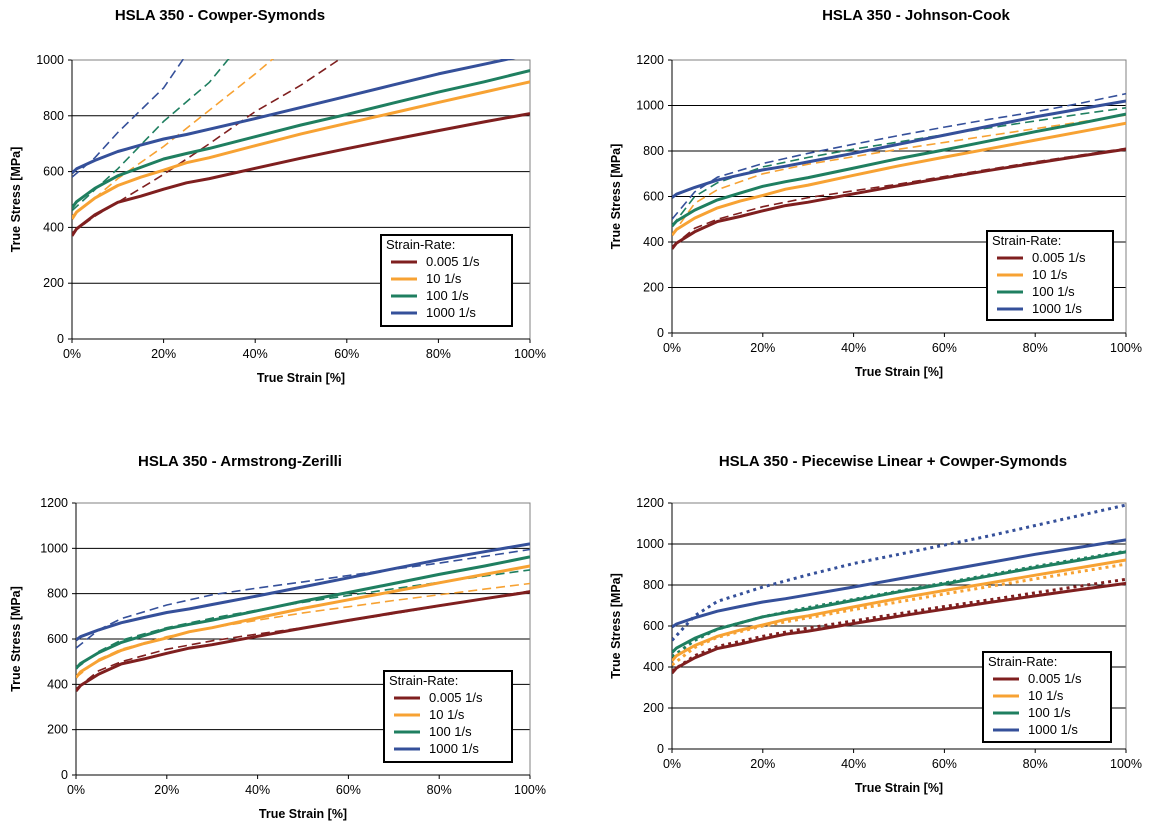 This screenshot has width=1150, height=832. What do you see at coordinates (220, 15) in the screenshot?
I see `chart-title: HSLA 350 - Cowper-Symonds` at bounding box center [220, 15].